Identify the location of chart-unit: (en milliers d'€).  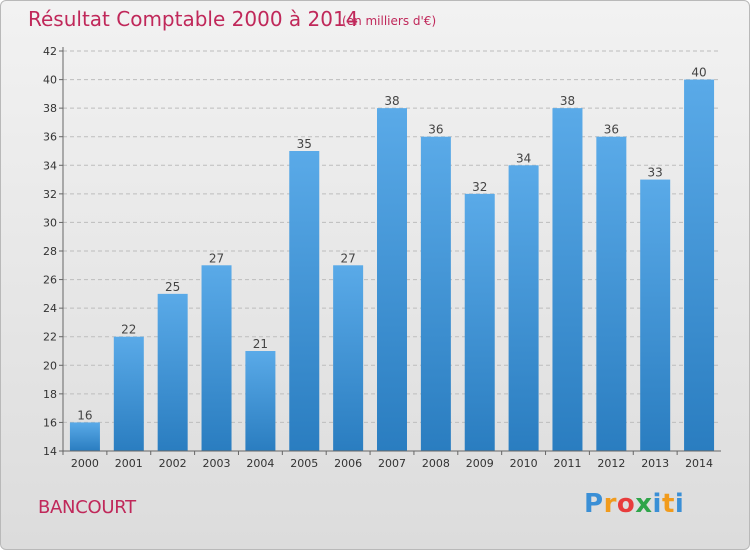
(389, 21).